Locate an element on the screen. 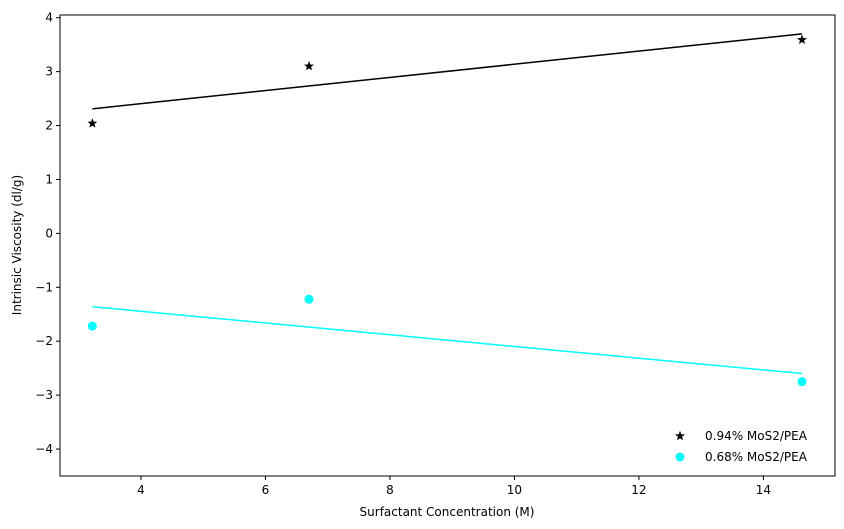  x-tick-label: 14 is located at coordinates (763, 490).